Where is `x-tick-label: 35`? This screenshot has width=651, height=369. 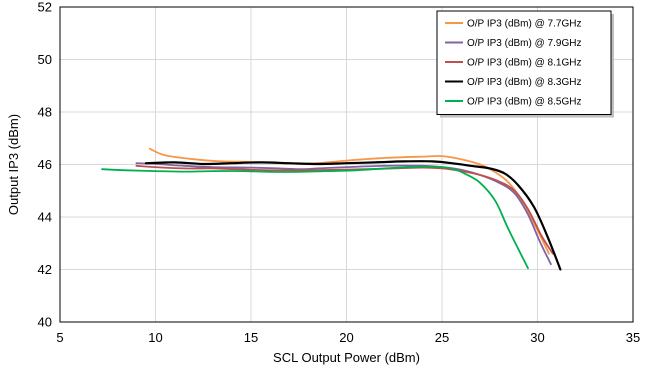 x-tick-label: 35 is located at coordinates (633, 337).